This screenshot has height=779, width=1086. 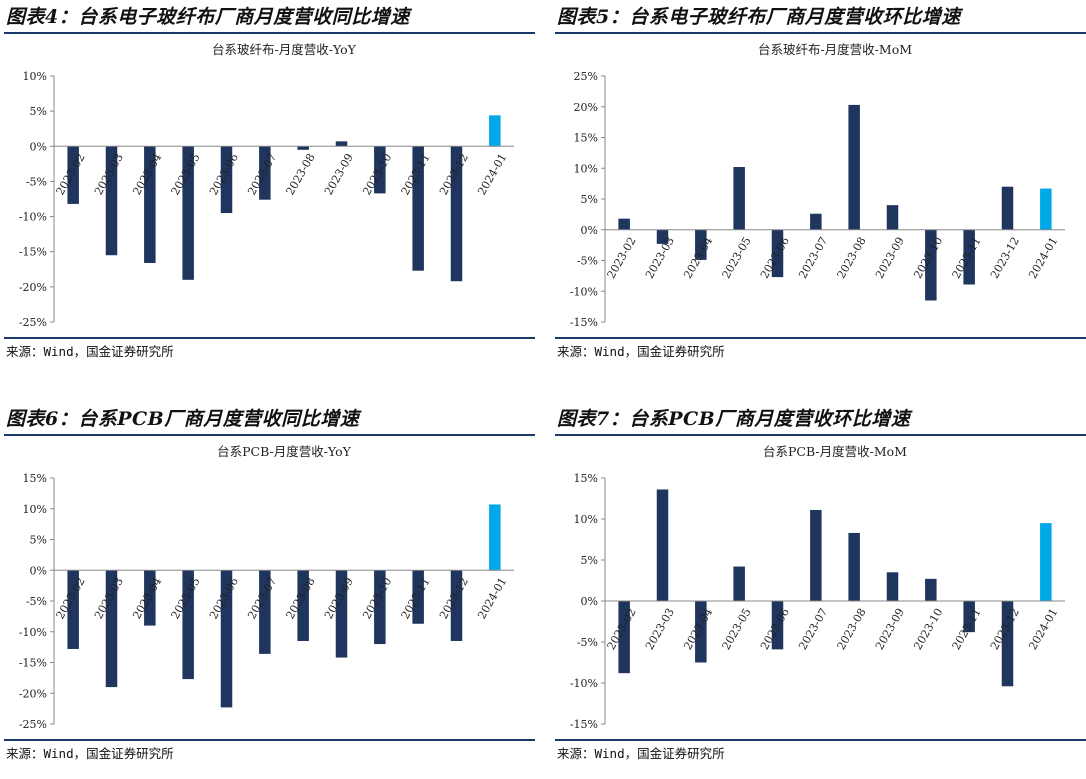 I want to click on chart-title: 台系玻纤布-月度营收-YoY, so click(x=284, y=49).